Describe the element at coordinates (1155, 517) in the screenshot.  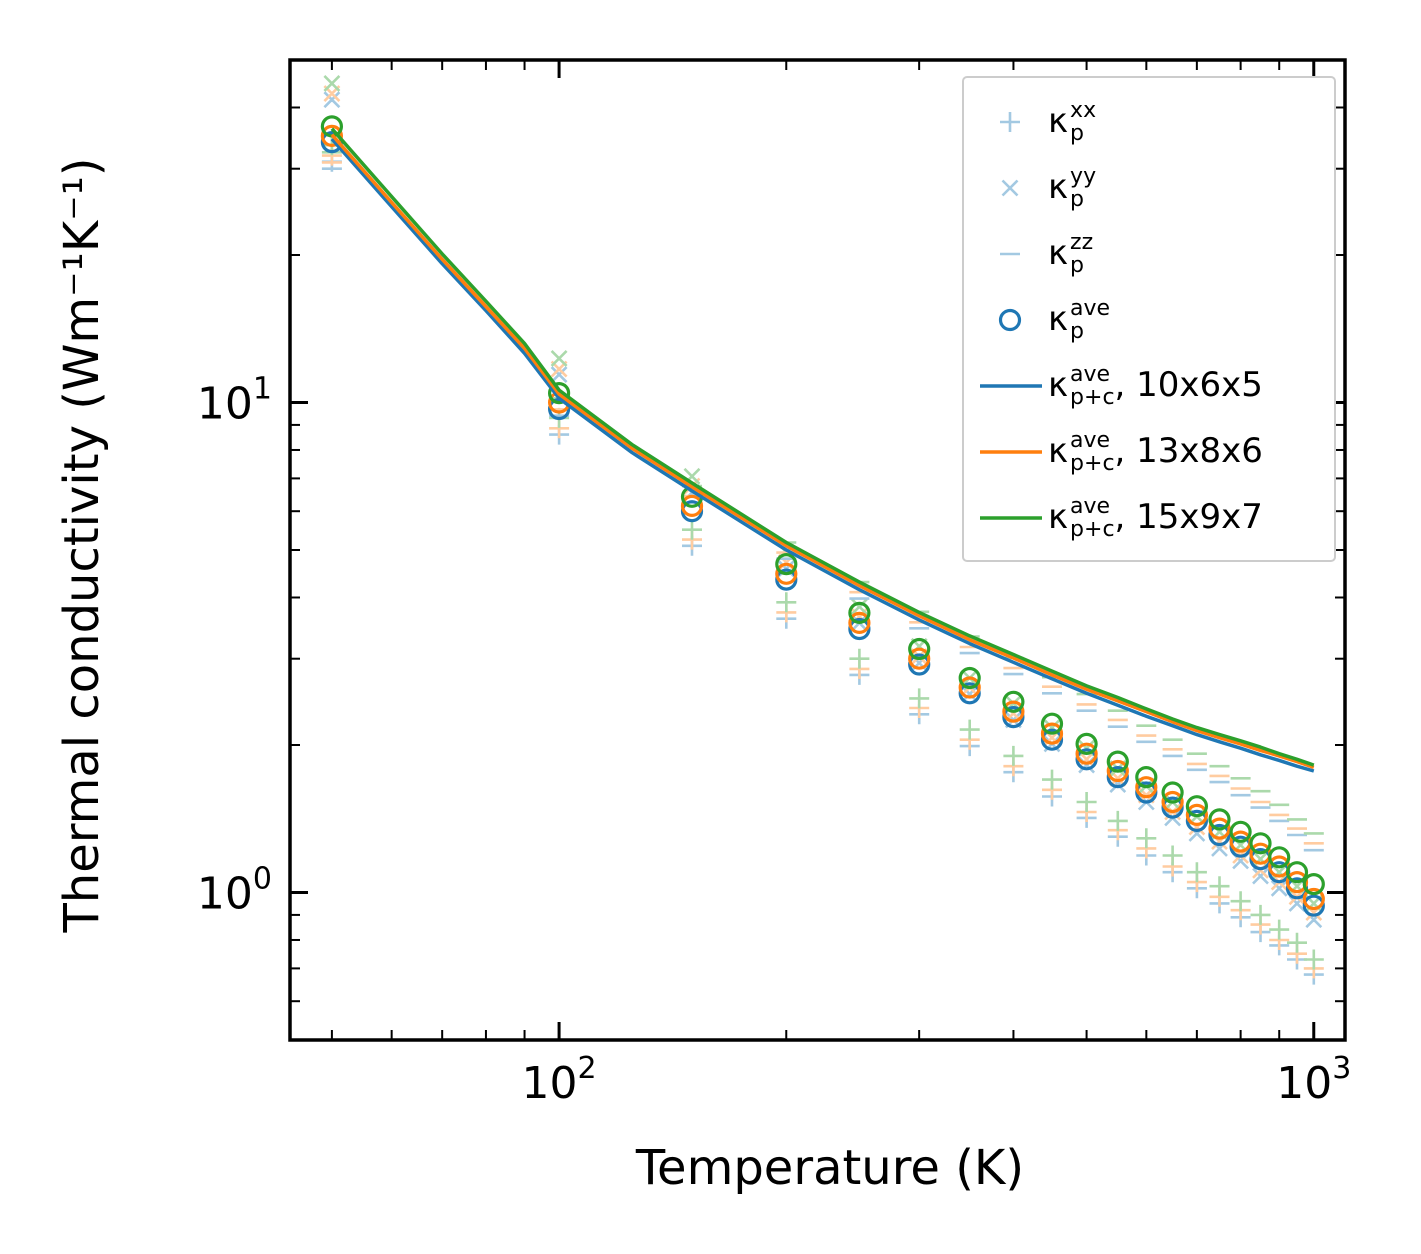
I see `legend-label-6: κ ave p+c, 15x9x7` at that location.